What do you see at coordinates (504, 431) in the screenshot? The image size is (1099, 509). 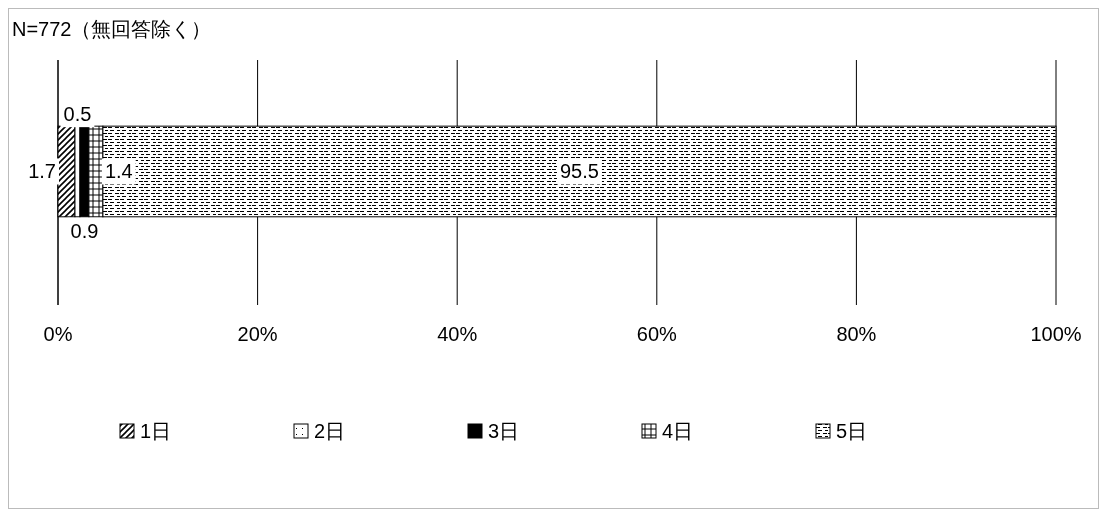 I see `legend-label: 3日` at bounding box center [504, 431].